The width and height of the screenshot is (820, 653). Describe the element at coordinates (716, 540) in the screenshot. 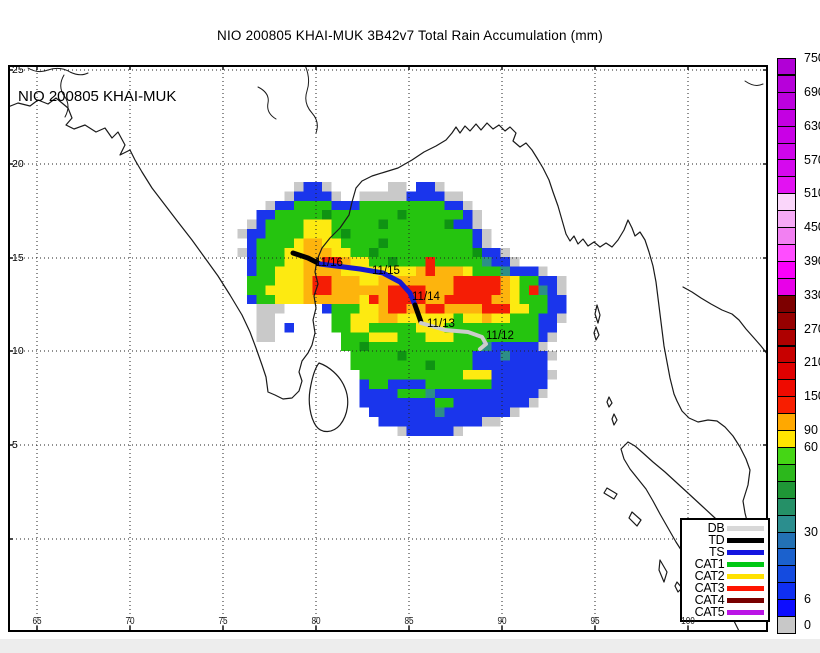

I see `legend-intensity-label: TD` at that location.